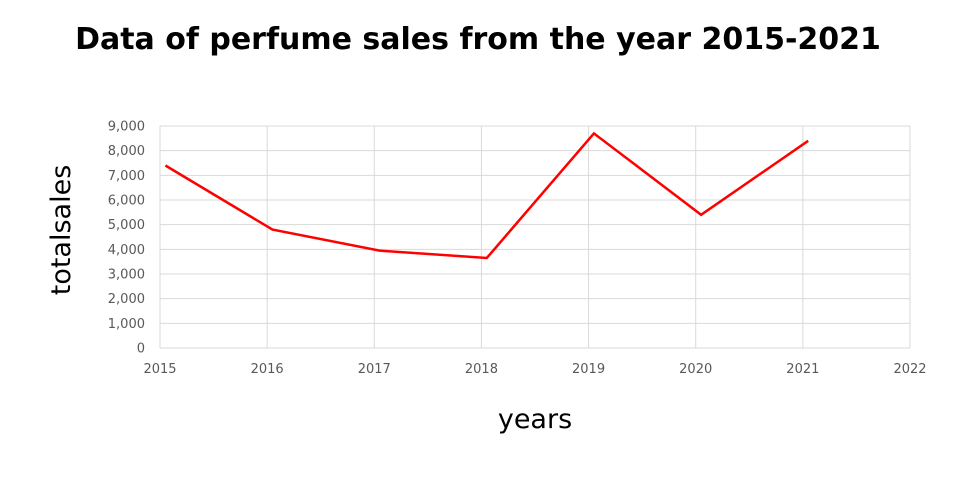 This screenshot has height=500, width=960. Describe the element at coordinates (126, 151) in the screenshot. I see `y-tick-label: 8,000` at that location.